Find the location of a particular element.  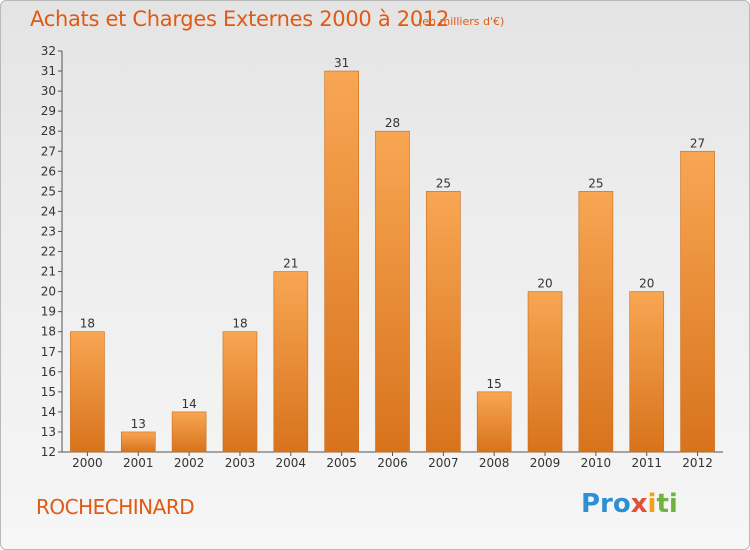

bar-value-label: 15 is located at coordinates (494, 384).